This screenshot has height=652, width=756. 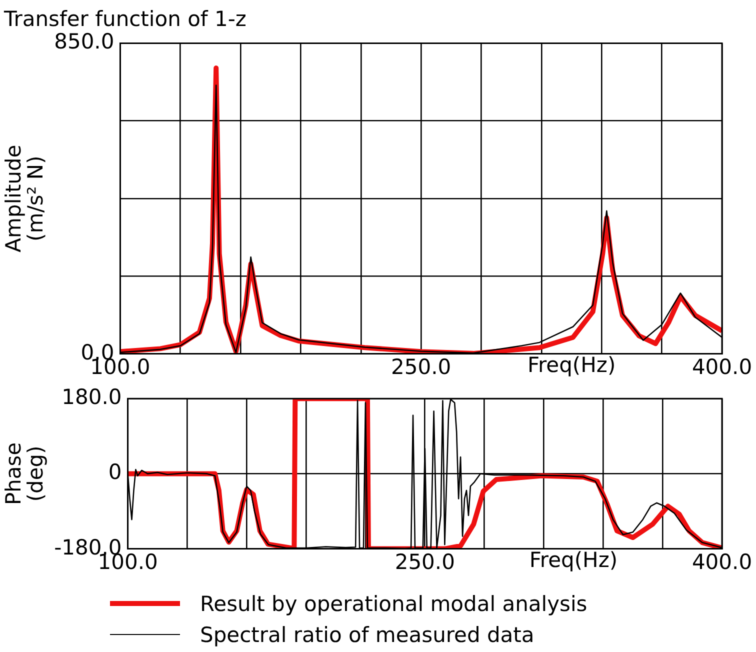 What do you see at coordinates (124, 19) in the screenshot?
I see `chart-title: Transfer function of 1-z` at bounding box center [124, 19].